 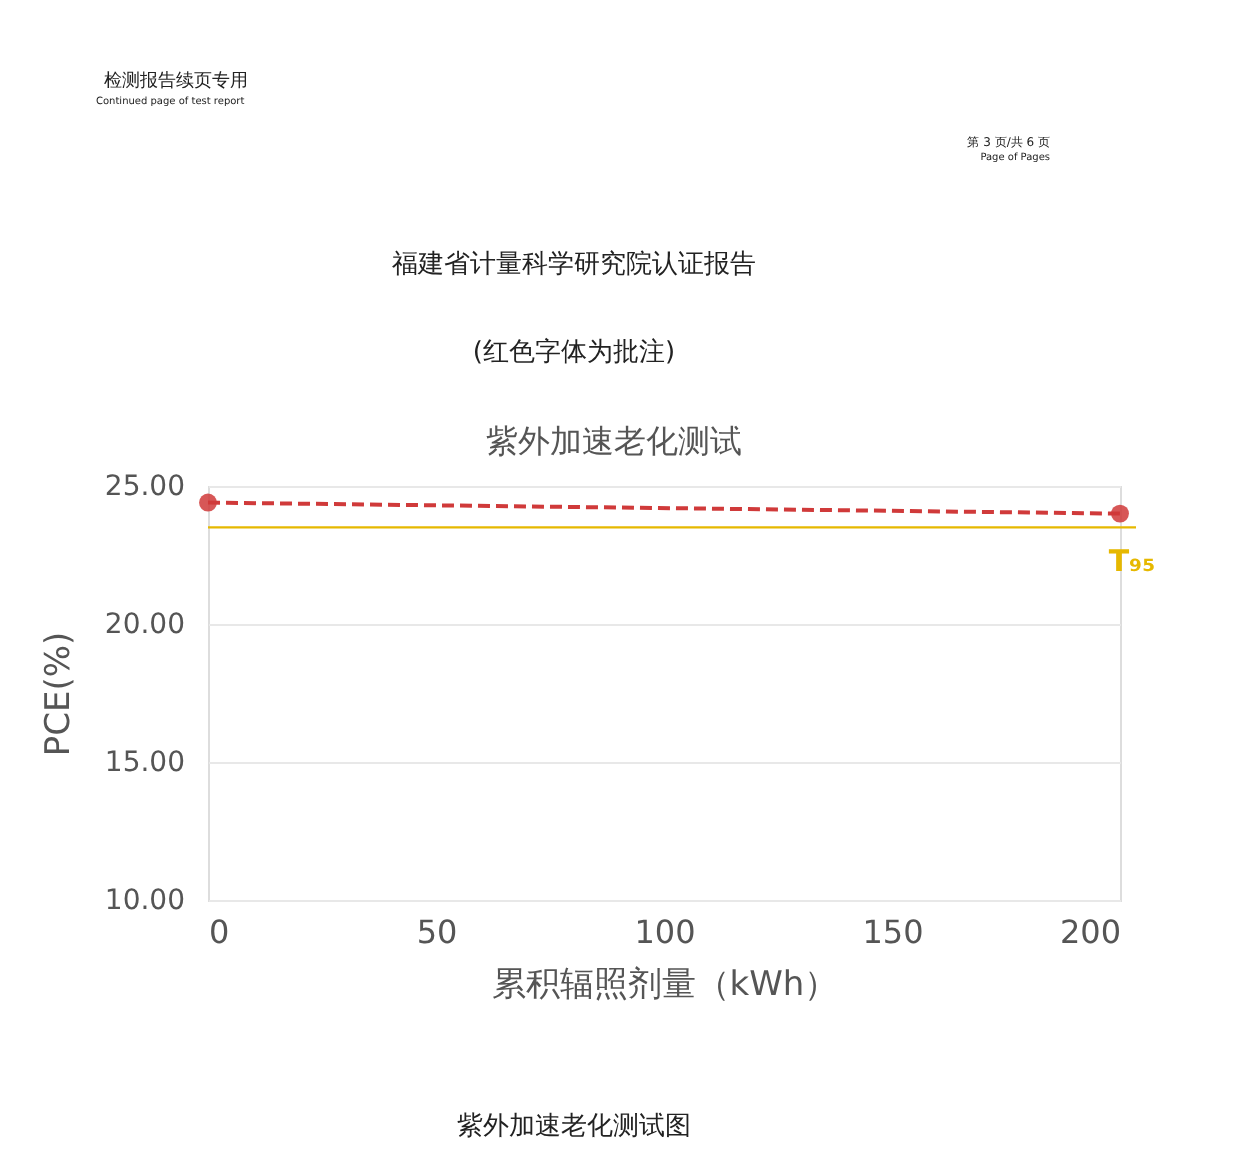 What do you see at coordinates (144, 901) in the screenshot?
I see `y-tick-label: 10.00` at bounding box center [144, 901].